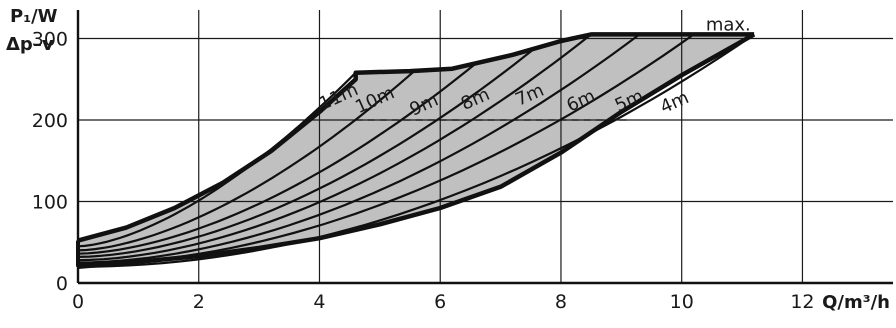 Image resolution: width=896 pixels, height=328 pixels. I want to click on y-tick-label: 100, so click(50, 203).